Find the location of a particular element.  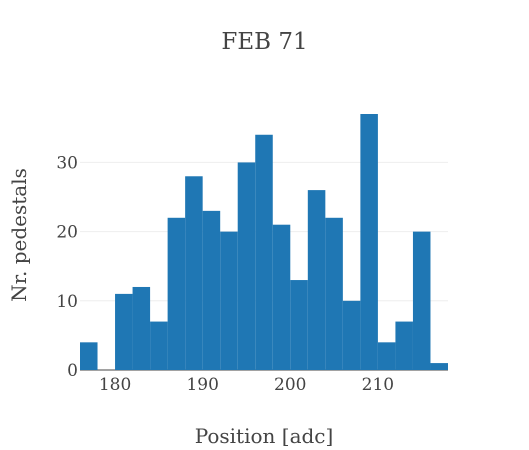

y-tick-label-3: 30 is located at coordinates (67, 163).